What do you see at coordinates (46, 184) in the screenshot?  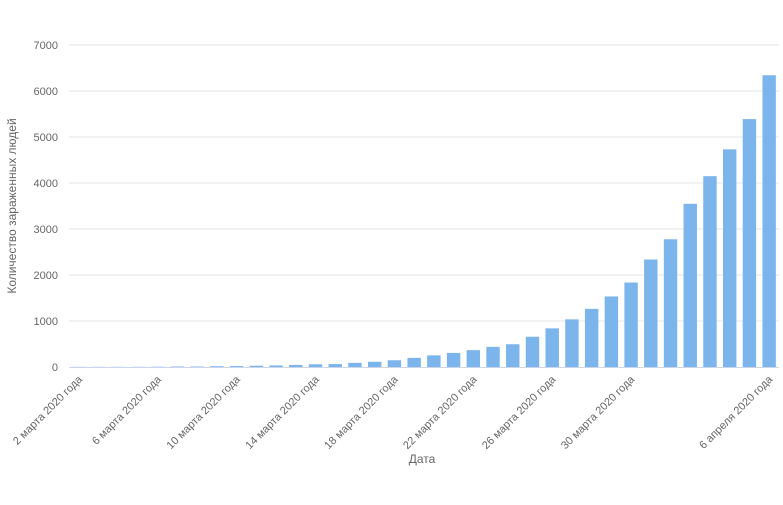 I see `y-tick-label: 4000` at bounding box center [46, 184].